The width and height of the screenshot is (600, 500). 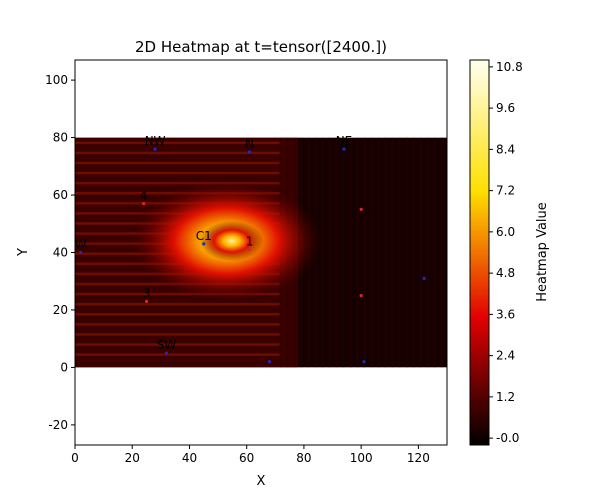 What do you see at coordinates (56, 80) in the screenshot?
I see `y-tick-label: 100` at bounding box center [56, 80].